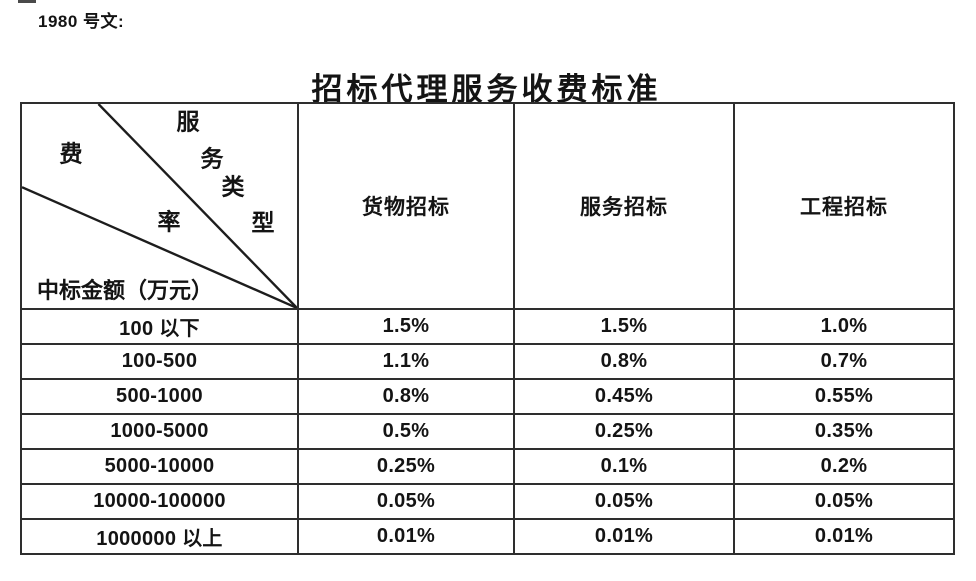  I want to click on rate-cell: 1.0%, so click(844, 326).